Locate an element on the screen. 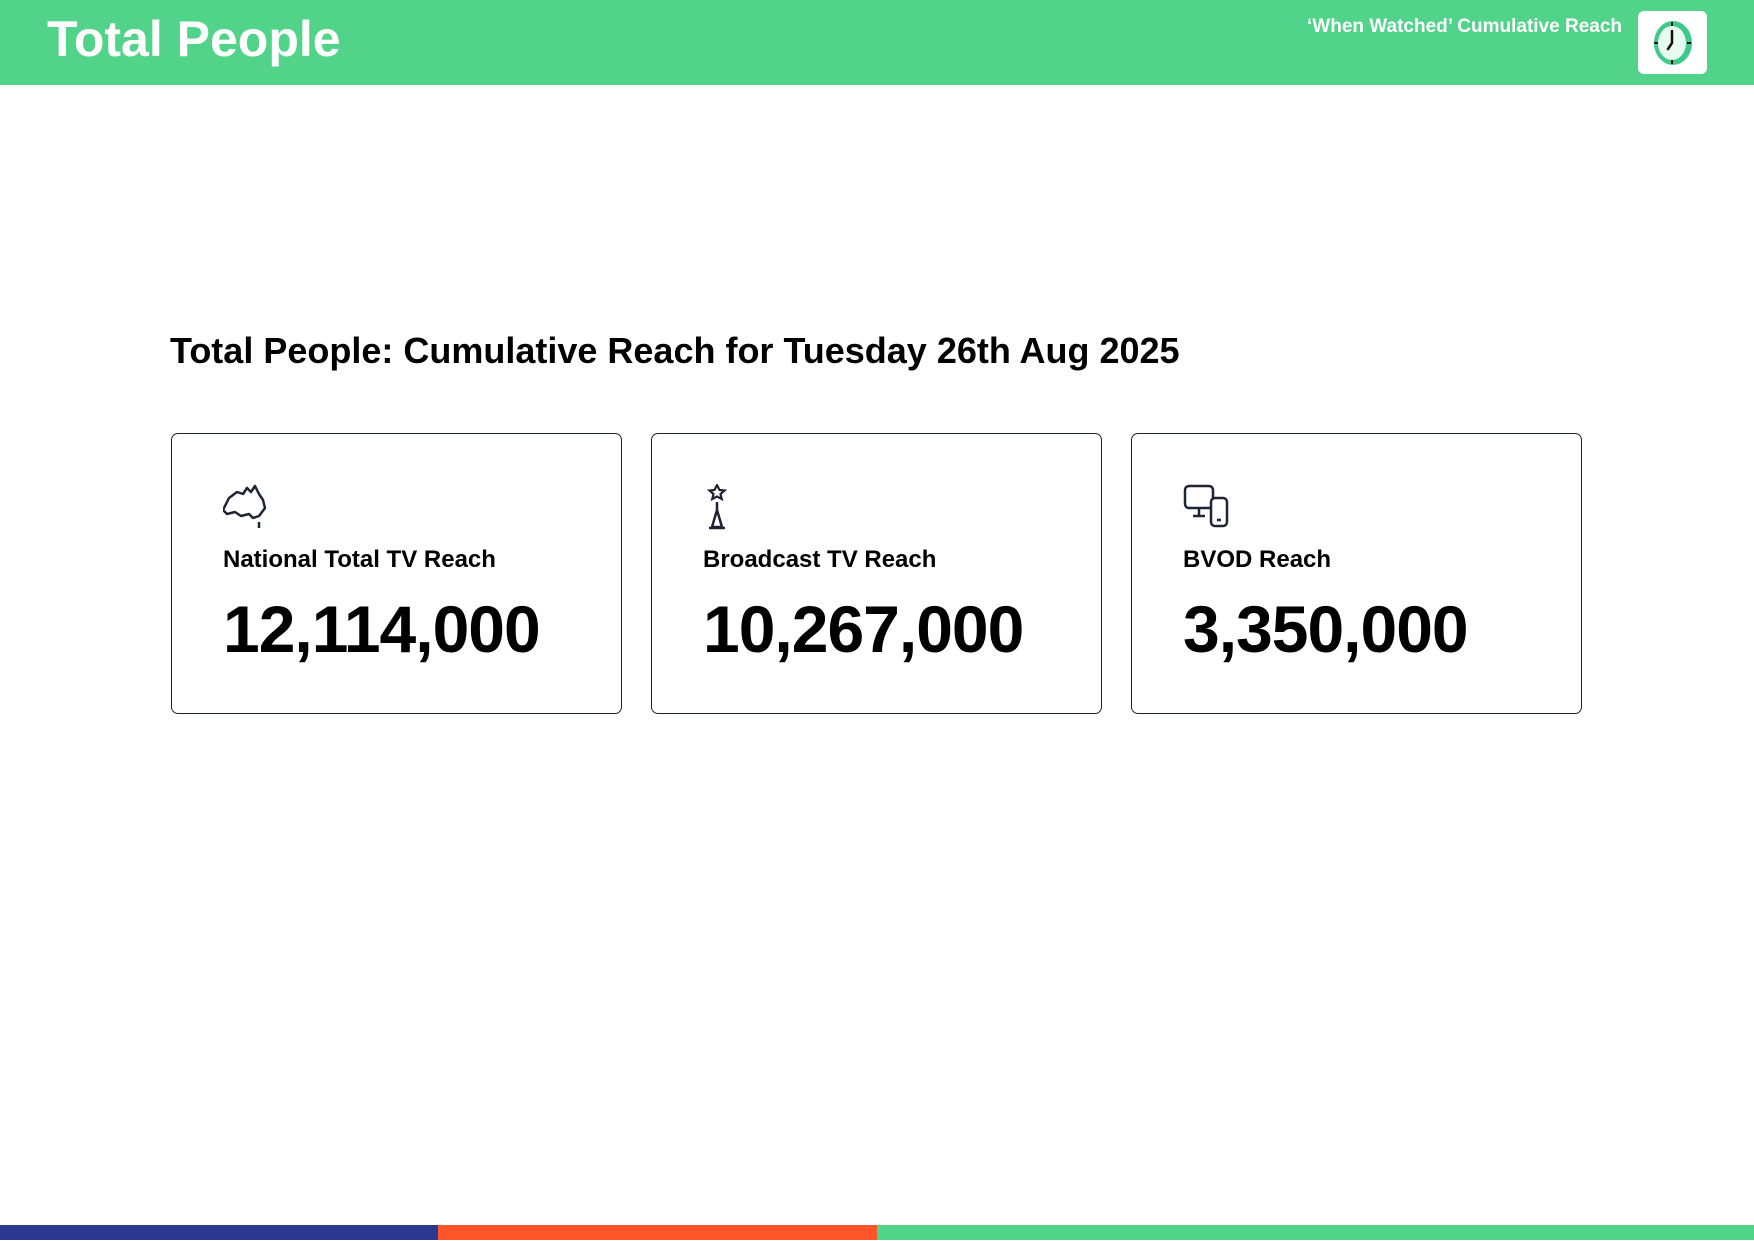 Image resolution: width=1754 pixels, height=1241 pixels. broadcast-tower-icon is located at coordinates (727, 506).